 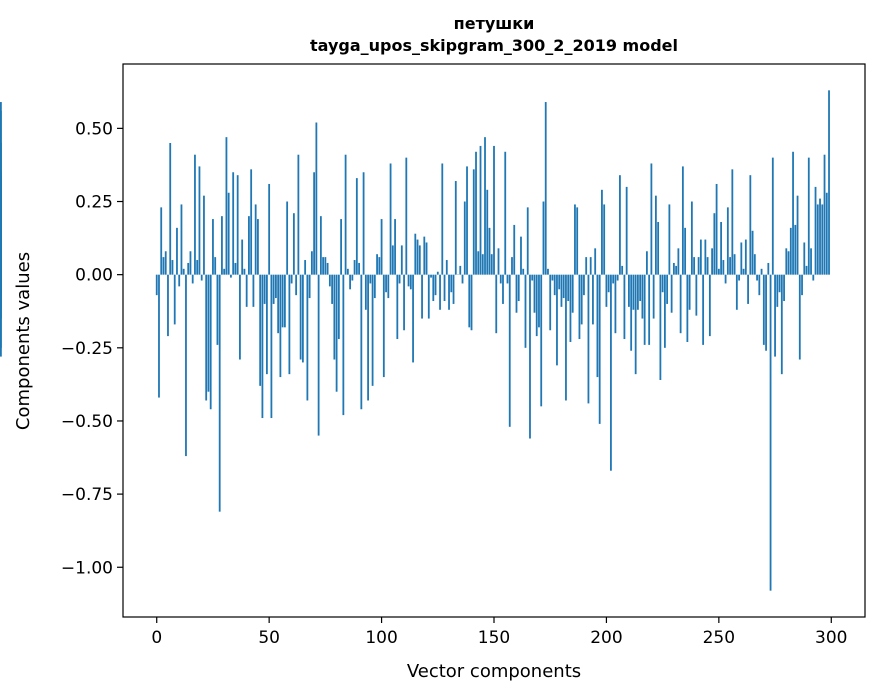 What do you see at coordinates (92, 348) in the screenshot?
I see `y-axis-ticks: 0.50 0.25 0.00 −0.25 −0.50 −0.75 −1.00` at bounding box center [92, 348].